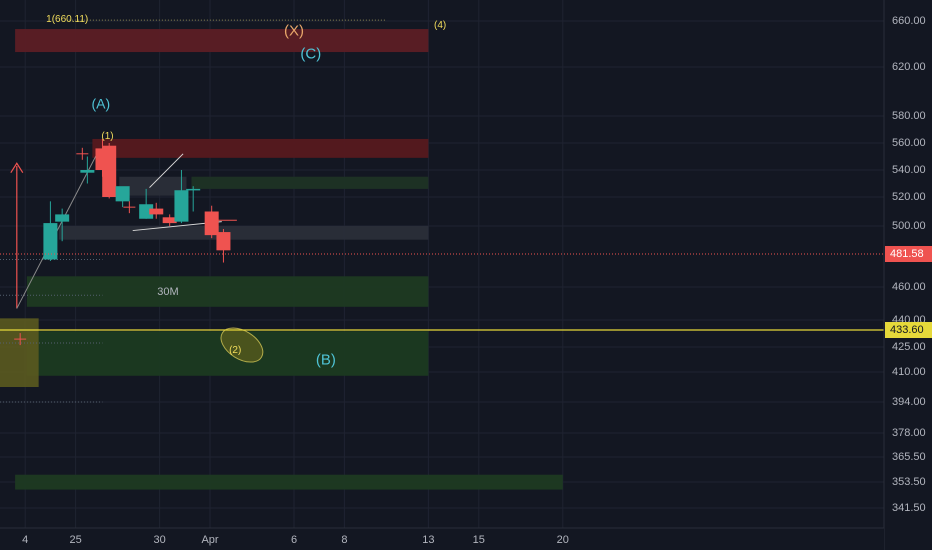 Image resolution: width=932 pixels, height=550 pixels. I want to click on x-tick-label: 8, so click(344, 540).